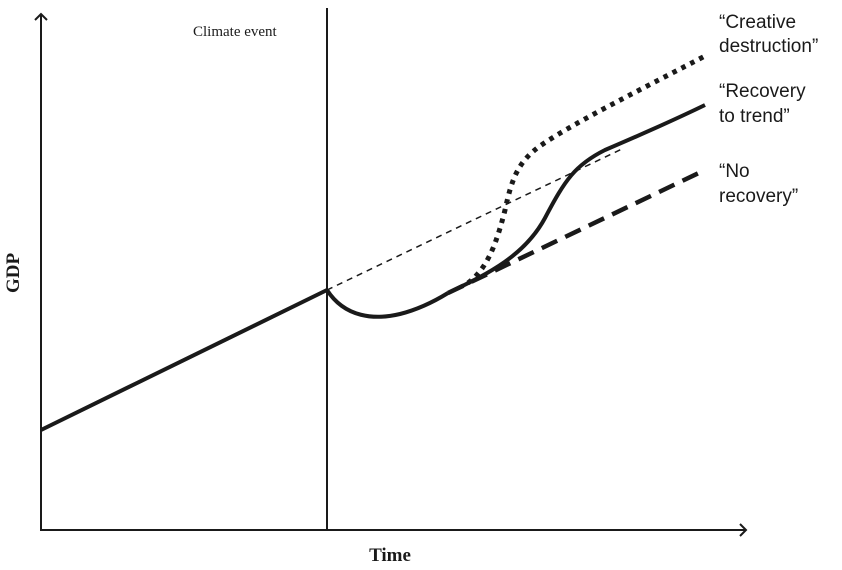 Image resolution: width=842 pixels, height=570 pixels. I want to click on no-recovery-label-line-2: recovery”, so click(758, 196).